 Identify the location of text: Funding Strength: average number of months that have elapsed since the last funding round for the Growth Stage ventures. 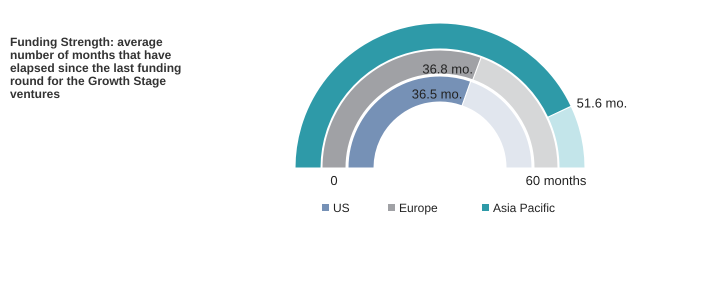
(96, 68).